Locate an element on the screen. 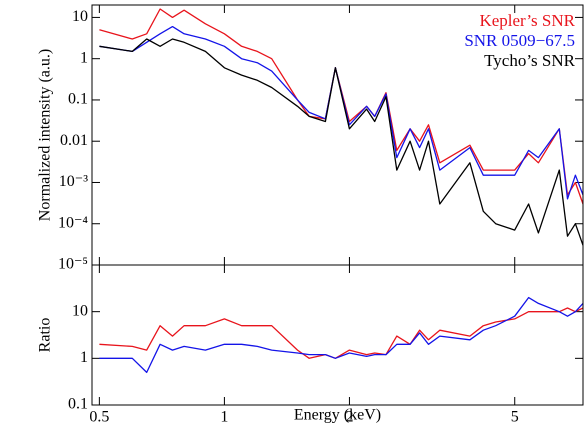  y-tick-label: 0.01 is located at coordinates (74, 140).